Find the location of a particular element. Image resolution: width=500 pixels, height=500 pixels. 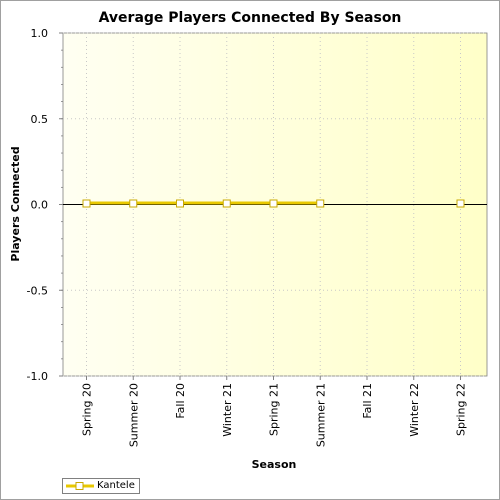

x-tick-label: Fall 21 is located at coordinates (367, 401).